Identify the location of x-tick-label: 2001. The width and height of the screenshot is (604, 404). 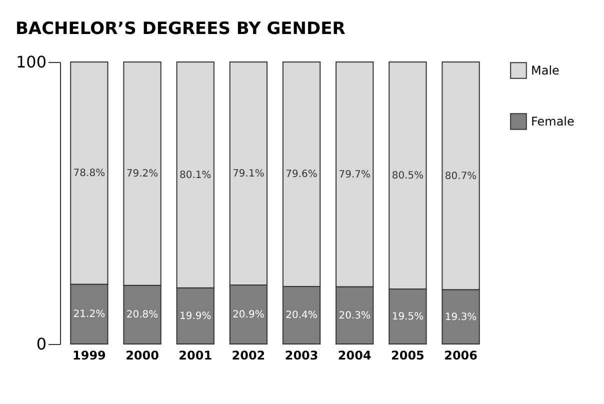
(195, 355).